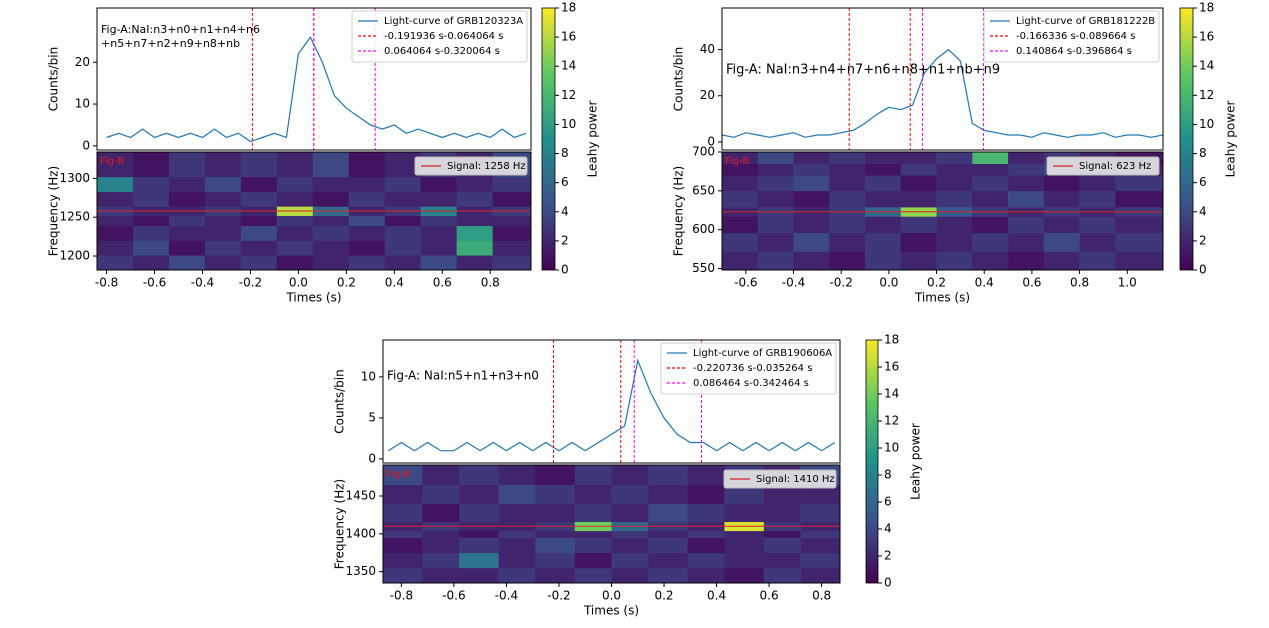 Image resolution: width=1269 pixels, height=628 pixels. Describe the element at coordinates (372, 417) in the screenshot. I see `y-tick-label: 5` at that location.